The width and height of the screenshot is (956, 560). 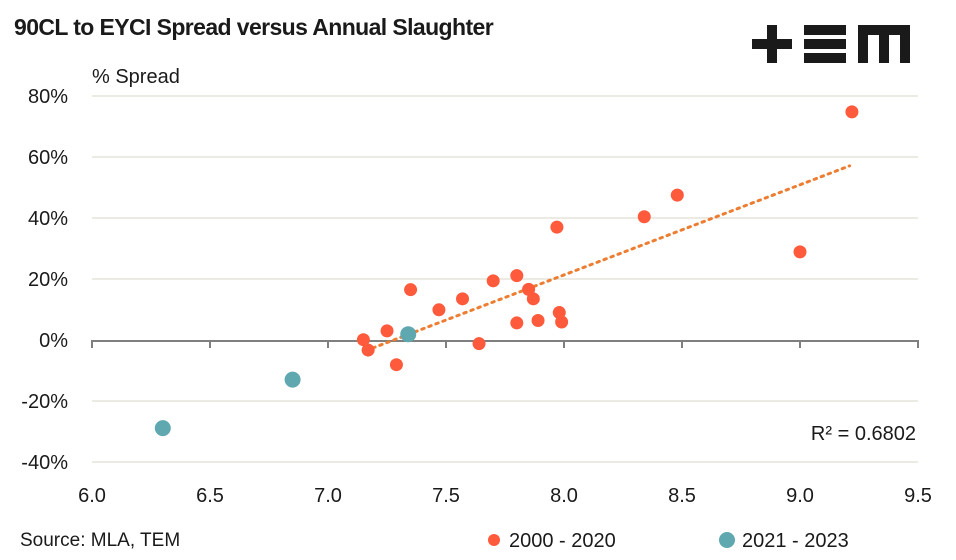 What do you see at coordinates (564, 496) in the screenshot?
I see `x-tick-label: 8.0` at bounding box center [564, 496].